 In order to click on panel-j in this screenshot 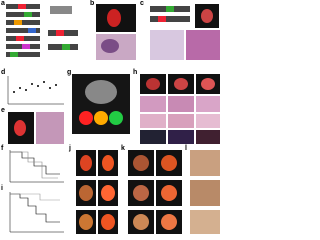, I will do `click(97, 192)`.